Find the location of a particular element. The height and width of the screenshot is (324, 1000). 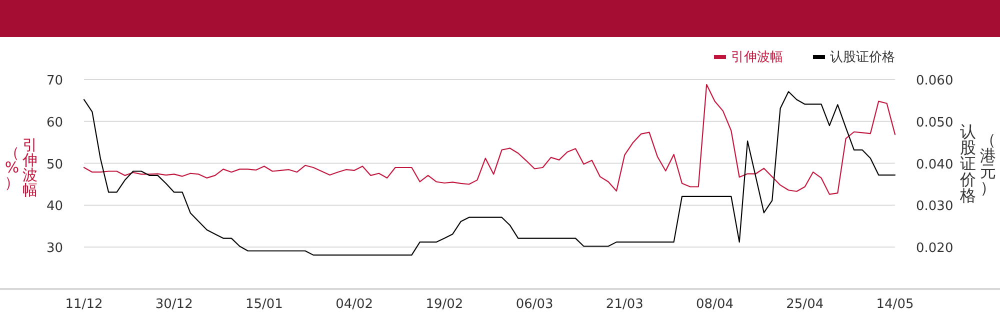

x-tick-label: 06/03 is located at coordinates (535, 304).